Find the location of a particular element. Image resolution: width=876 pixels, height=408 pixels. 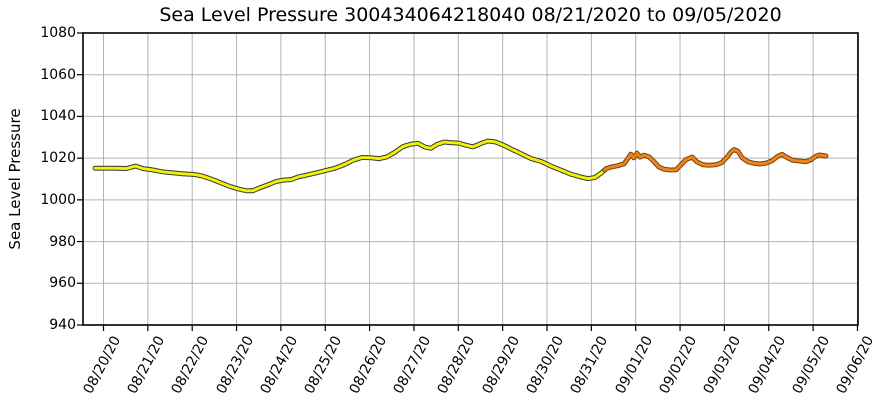

y-tick-label: 1080 is located at coordinates (58, 33).